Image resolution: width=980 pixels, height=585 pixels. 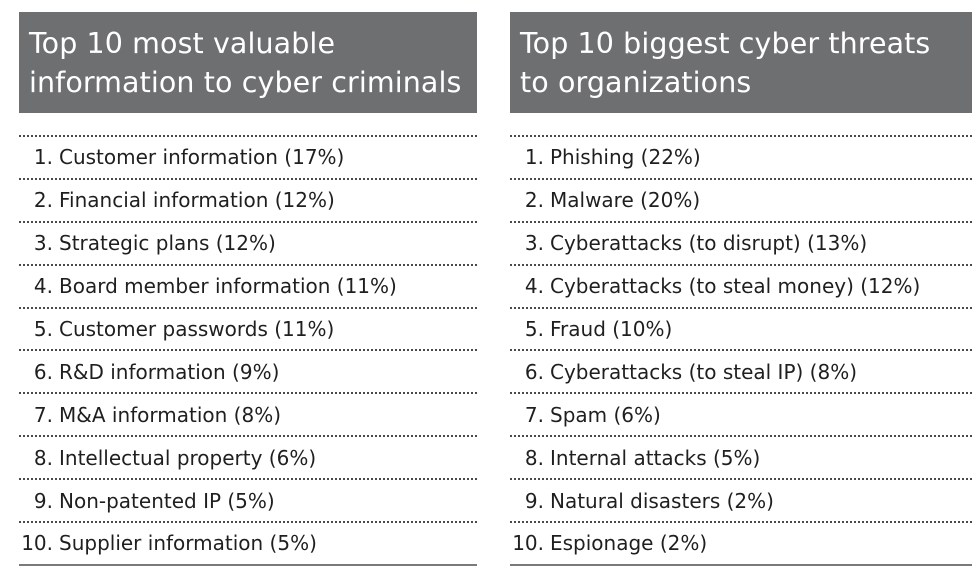 I want to click on item-text: Customer passwords (11%), so click(x=197, y=329).